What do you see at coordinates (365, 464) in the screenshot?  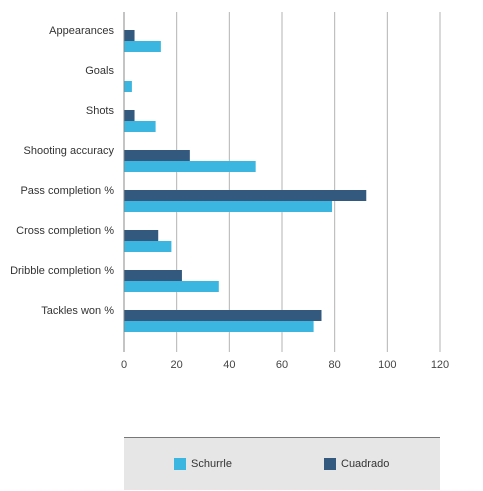 I see `legend-label-cuadrado: Cuadrado` at bounding box center [365, 464].